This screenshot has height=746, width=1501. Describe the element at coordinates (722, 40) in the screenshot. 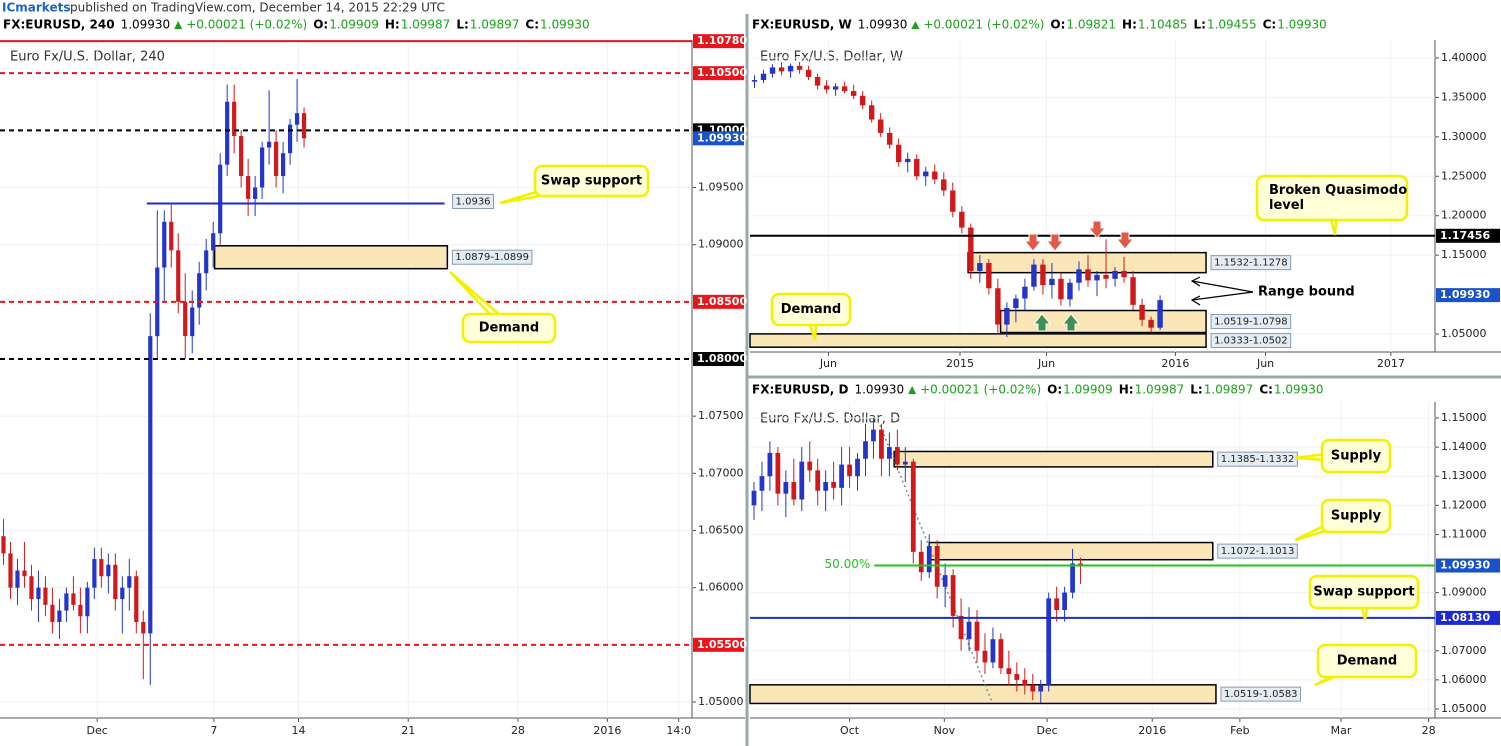

I see `price-label: 1.10780` at that location.